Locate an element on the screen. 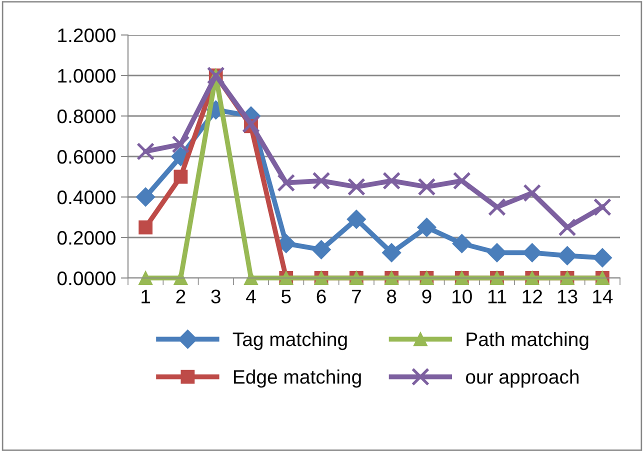 The image size is (644, 452). legend-label: Edge matching is located at coordinates (297, 379).